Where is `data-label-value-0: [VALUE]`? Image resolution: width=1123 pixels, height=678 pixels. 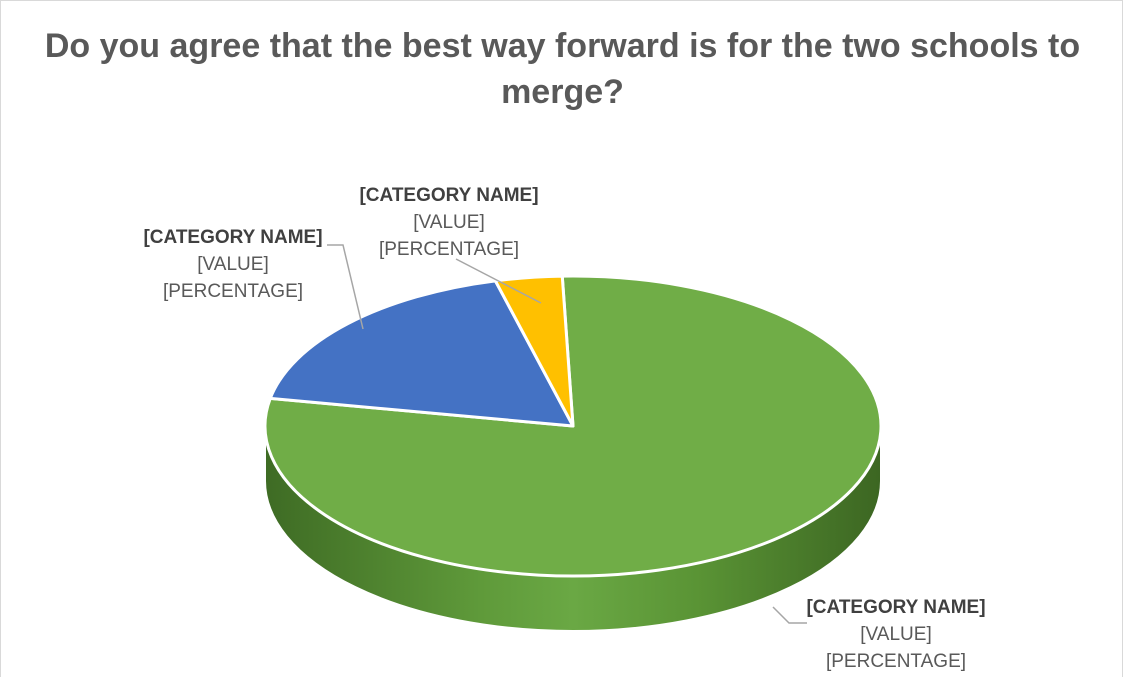
data-label-value-0: [VALUE] is located at coordinates (895, 634).